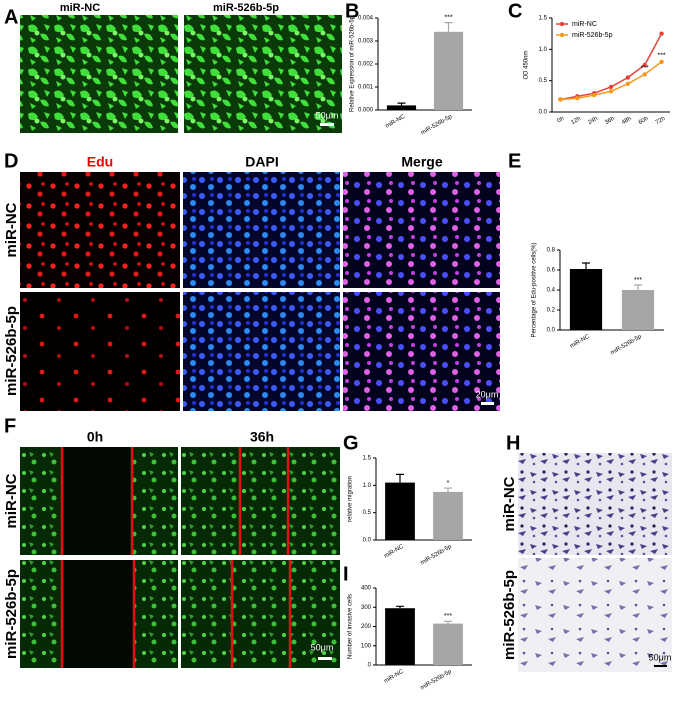 This screenshot has height=711, width=676. I want to click on column-header: Merge, so click(421, 162).